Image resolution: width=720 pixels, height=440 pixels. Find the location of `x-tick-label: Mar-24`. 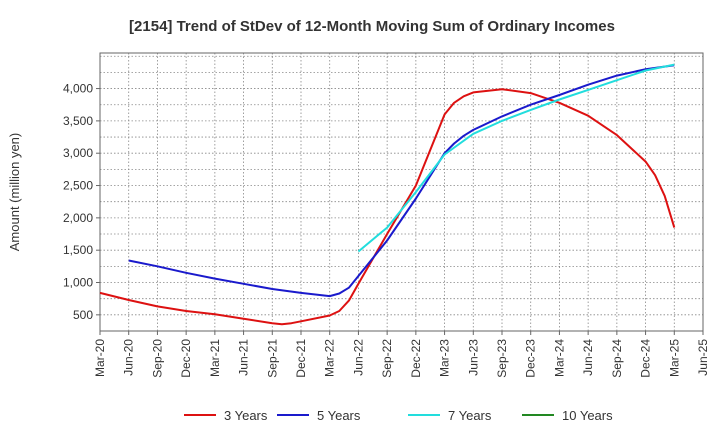

x-tick-label: Mar-24 is located at coordinates (559, 358).